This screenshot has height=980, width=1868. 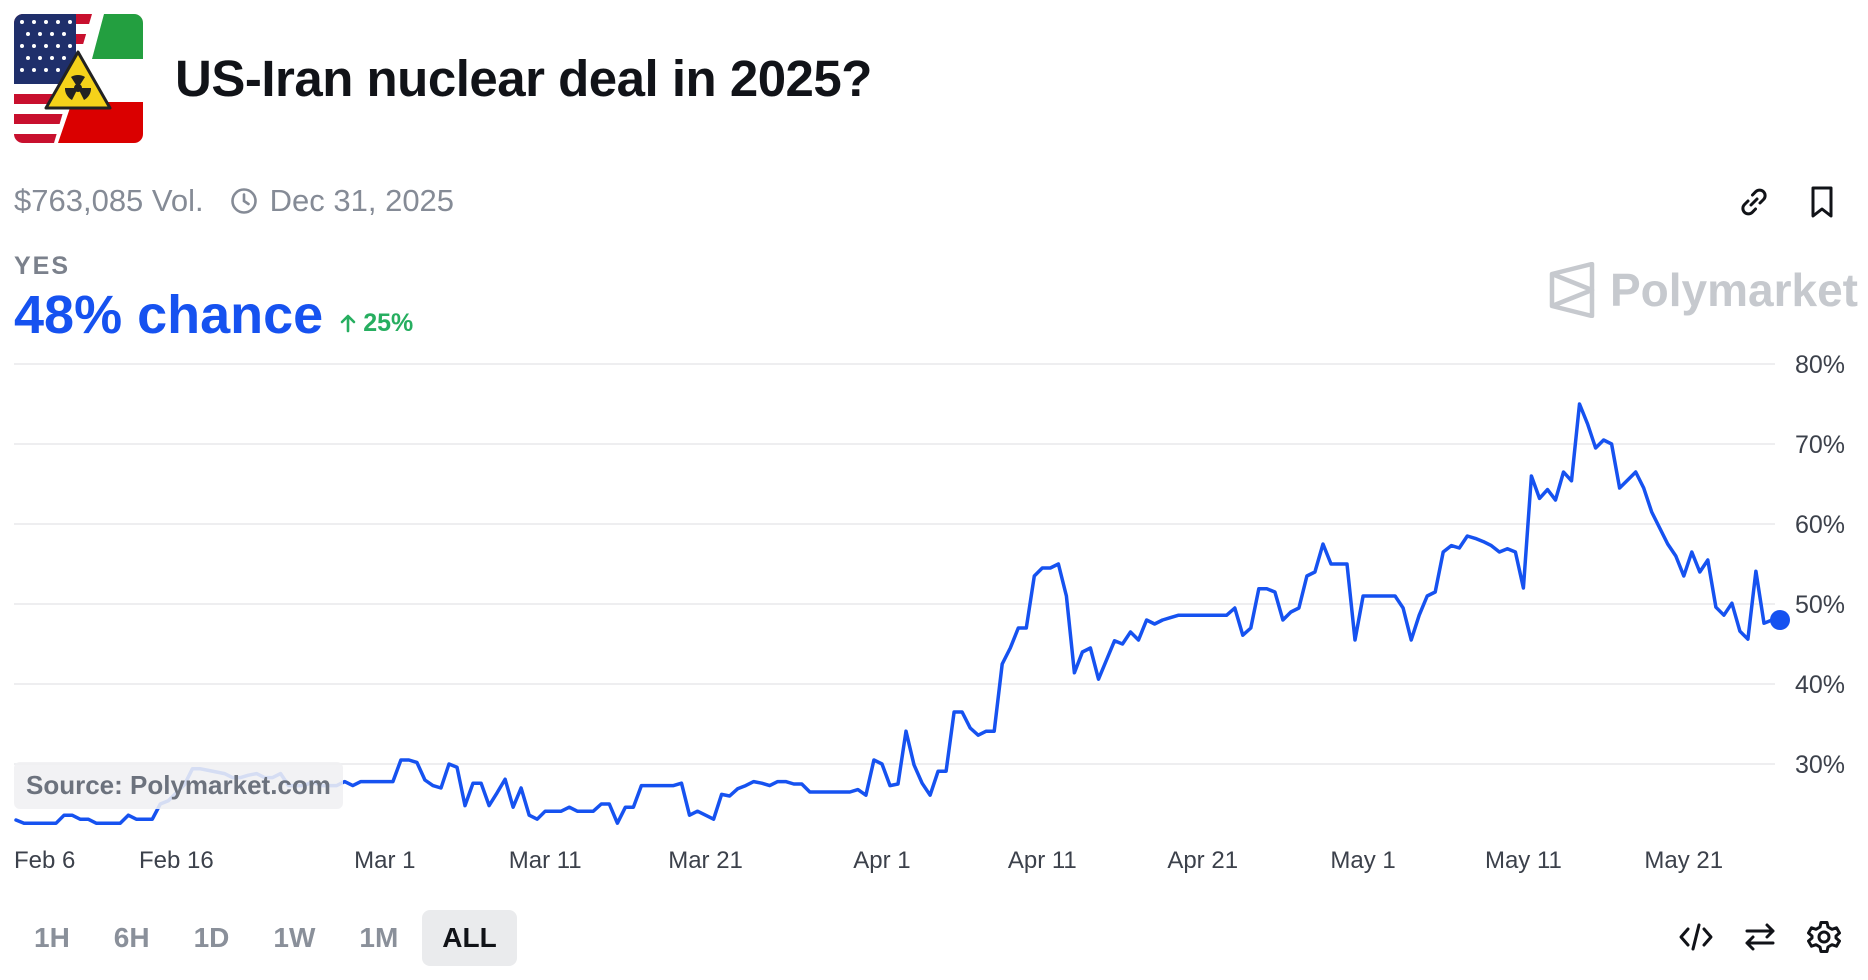 I want to click on y-tick-label: 40%, so click(x=1820, y=685).